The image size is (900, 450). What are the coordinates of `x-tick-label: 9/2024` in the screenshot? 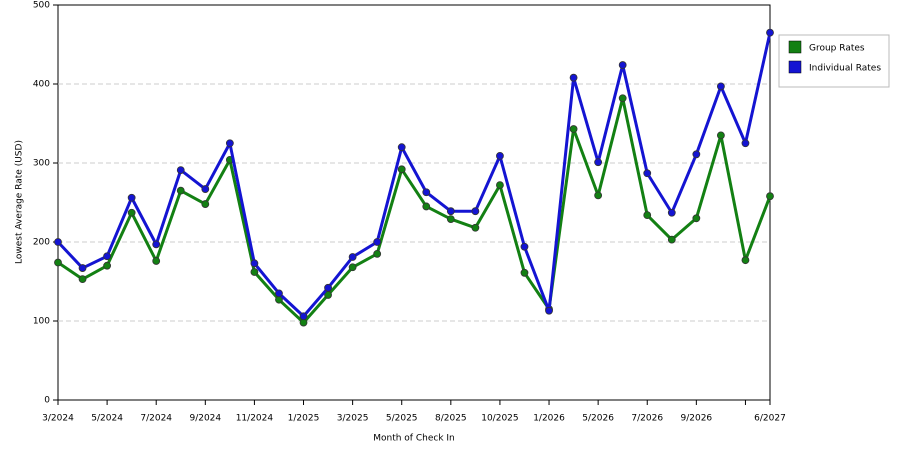 It's located at (205, 419).